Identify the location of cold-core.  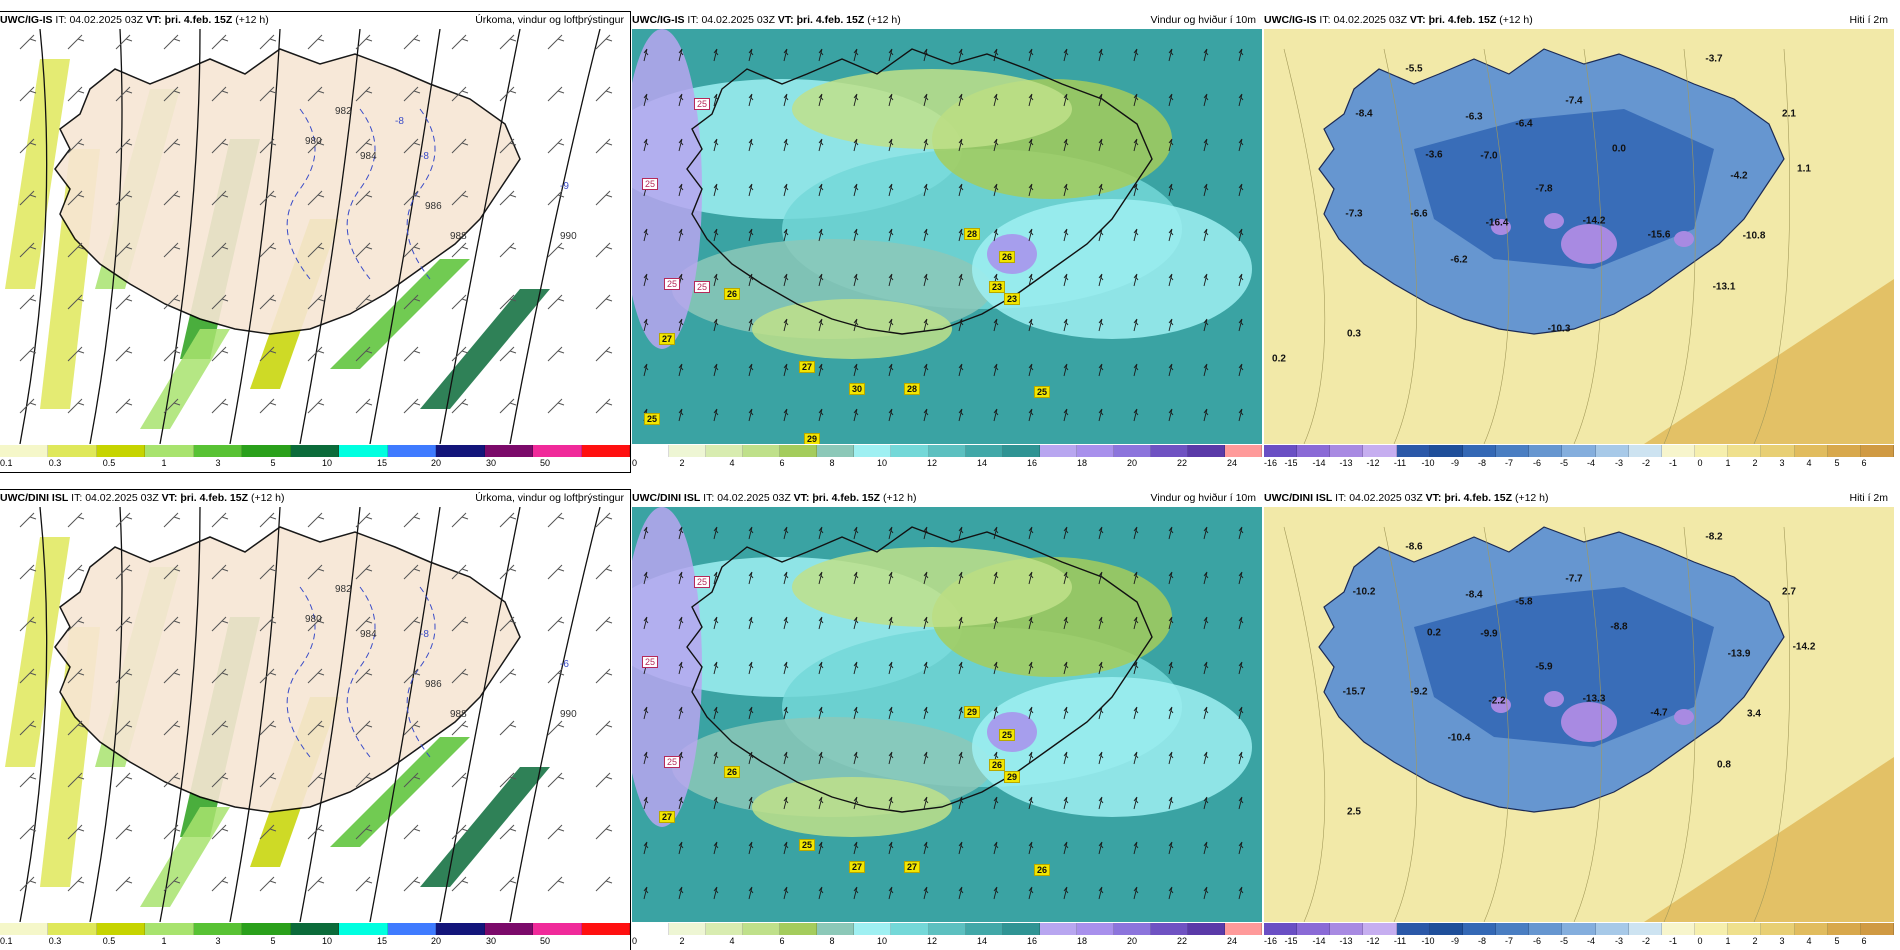
(1564, 189).